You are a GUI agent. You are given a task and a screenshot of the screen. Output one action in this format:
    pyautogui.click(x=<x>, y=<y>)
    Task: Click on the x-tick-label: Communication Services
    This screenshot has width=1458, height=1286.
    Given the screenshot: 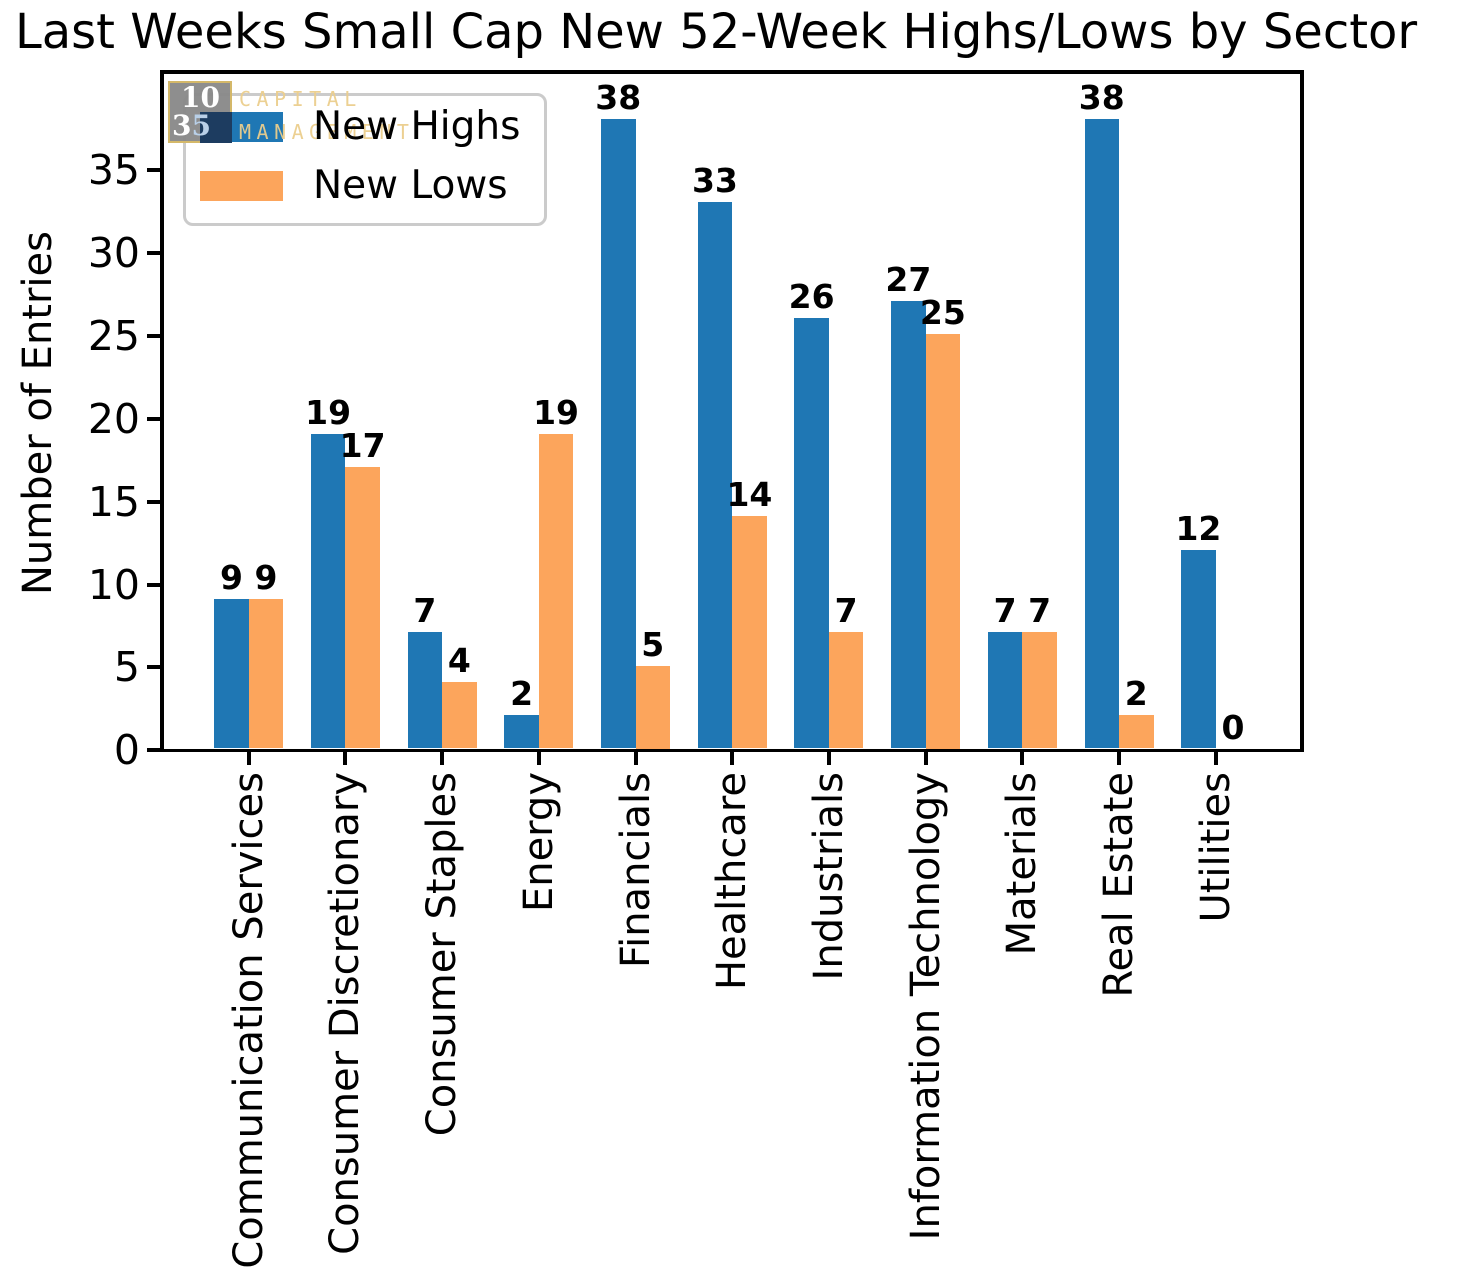 What is the action you would take?
    pyautogui.click(x=248, y=1020)
    